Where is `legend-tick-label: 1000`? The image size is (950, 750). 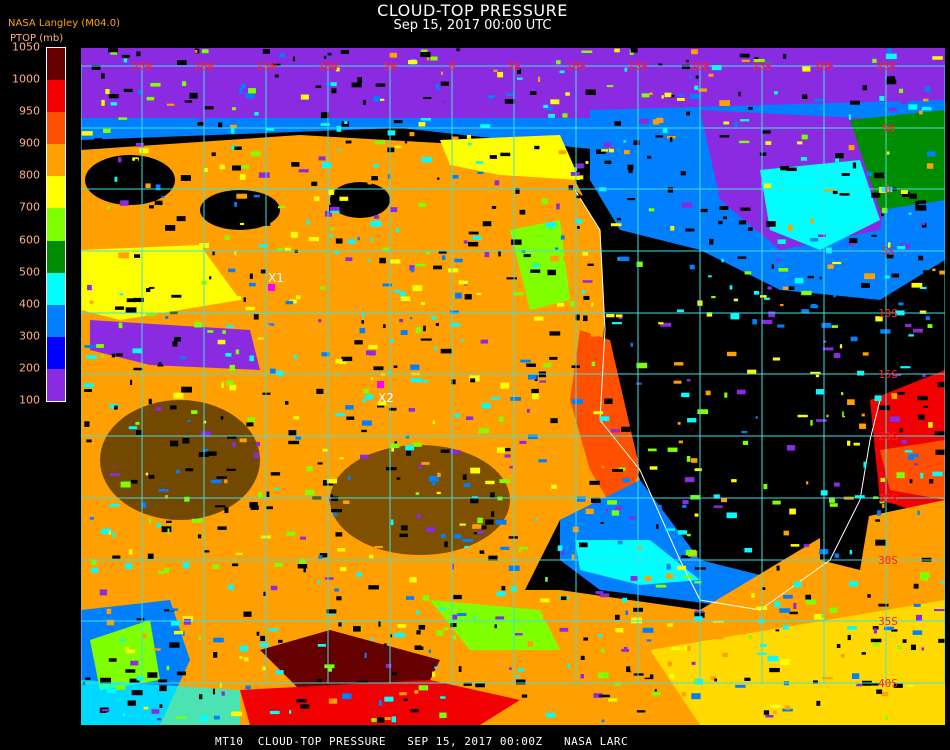
legend-tick-label: 1000 is located at coordinates (26, 79).